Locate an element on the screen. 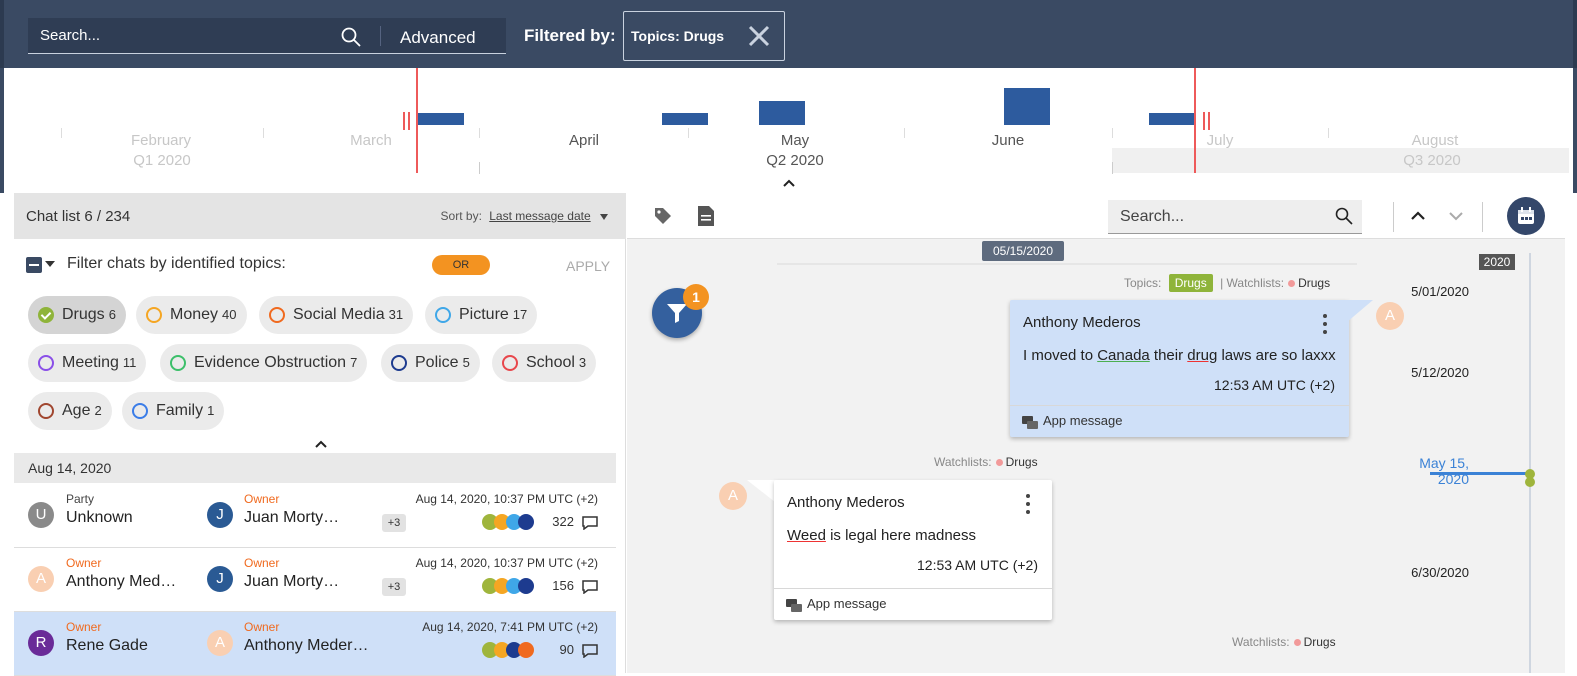 The width and height of the screenshot is (1577, 676). message-time: 12:53 AM UTC (+2) is located at coordinates (1274, 385).